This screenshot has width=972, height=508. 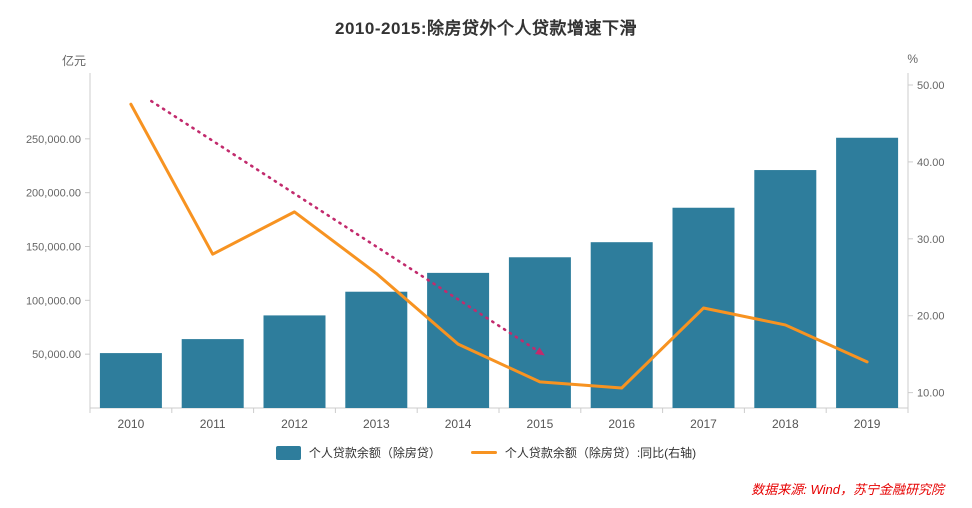 I want to click on right-axis-tick-labels: 10.00 20.00 30.00 40.00 50.00, so click(x=926, y=240).